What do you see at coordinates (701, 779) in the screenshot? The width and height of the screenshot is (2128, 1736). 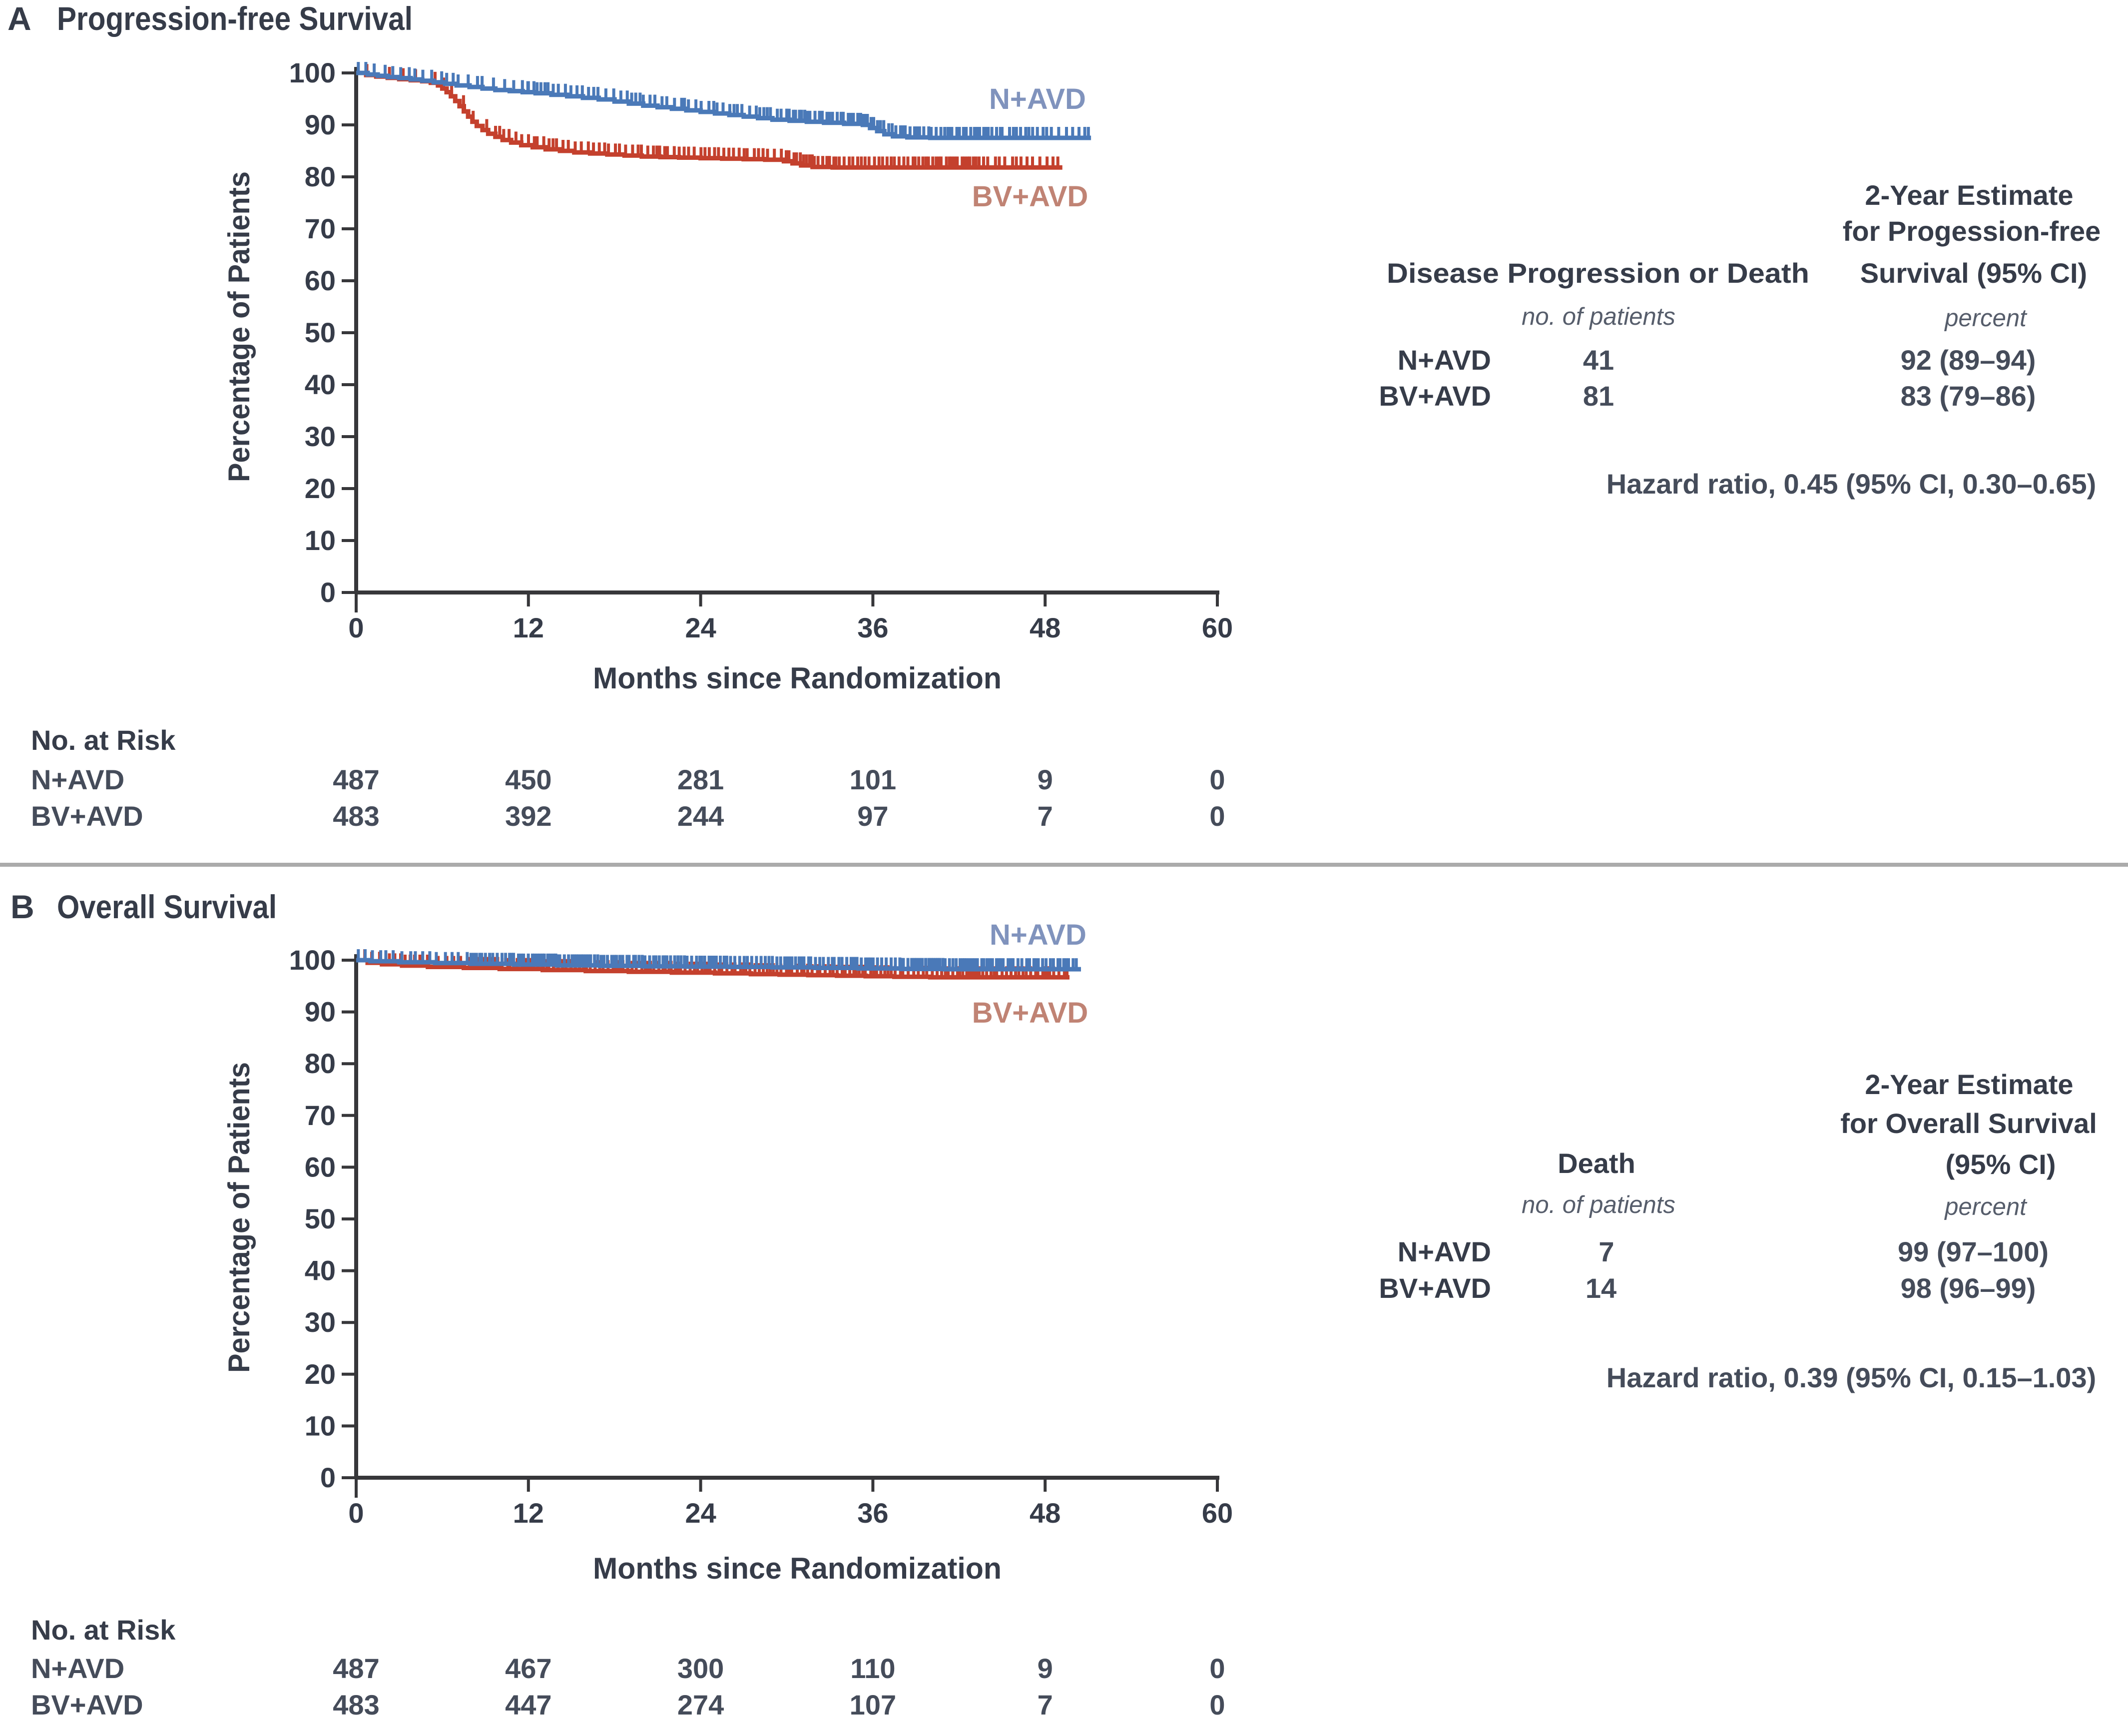 I see `svg-text: 281` at bounding box center [701, 779].